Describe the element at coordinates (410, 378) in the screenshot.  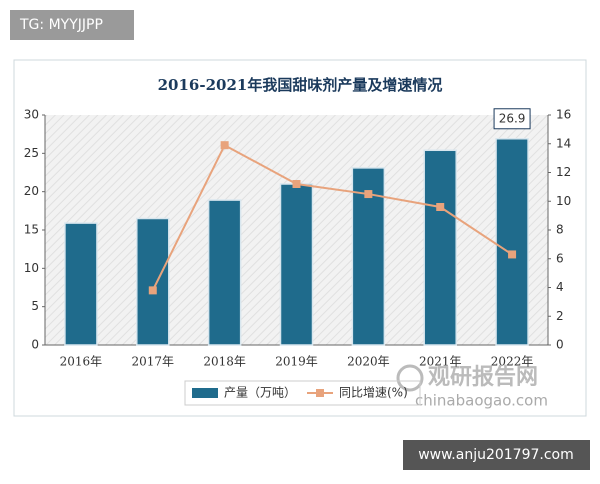
I see `brand-logo` at that location.